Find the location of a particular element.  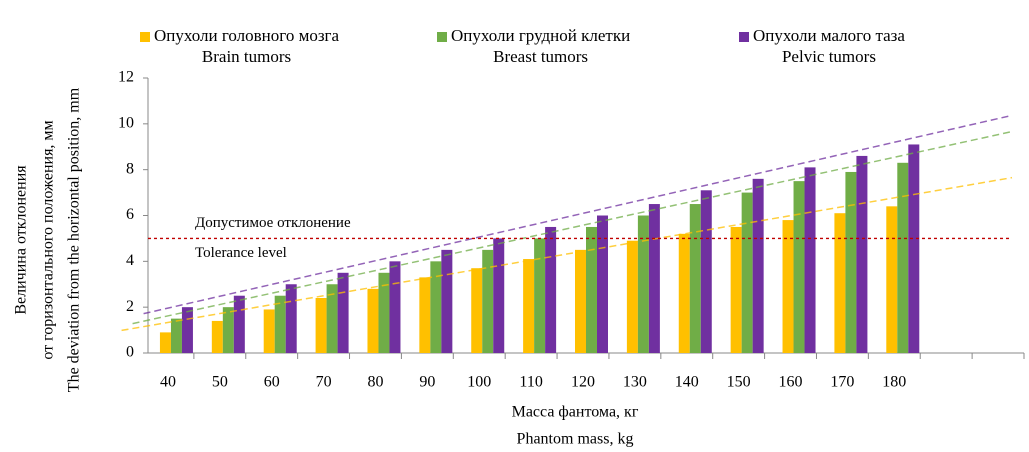

reference-label: Допустимое отклонение is located at coordinates (273, 223).